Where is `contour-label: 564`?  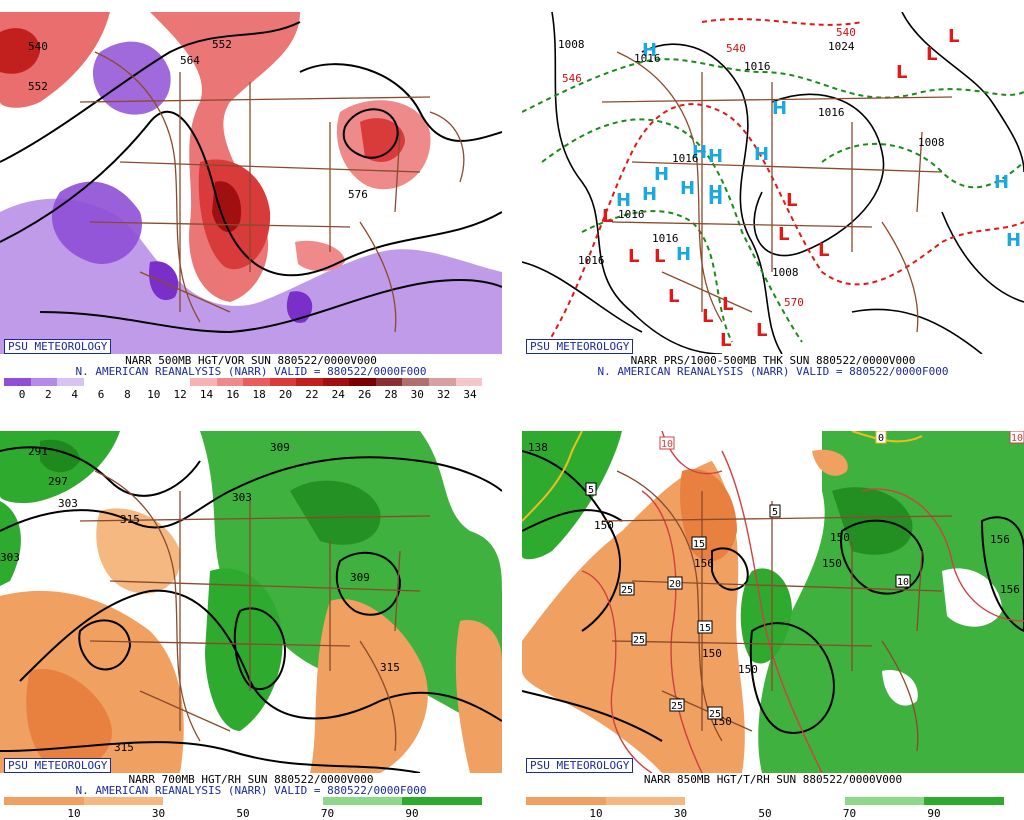
contour-label: 564 is located at coordinates (190, 60).